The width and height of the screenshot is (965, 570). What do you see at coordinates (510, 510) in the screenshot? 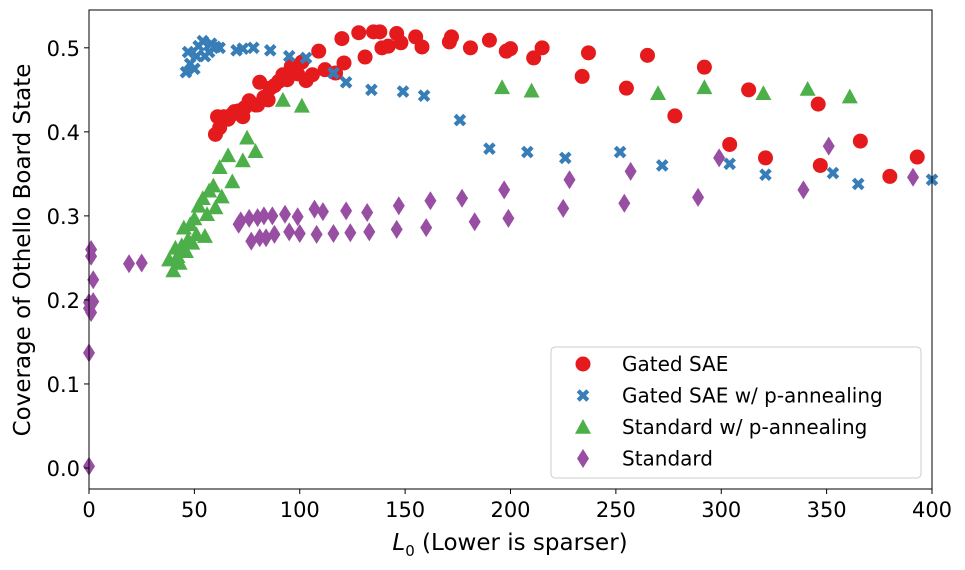
I see `x-tick-label: 200` at bounding box center [510, 510].